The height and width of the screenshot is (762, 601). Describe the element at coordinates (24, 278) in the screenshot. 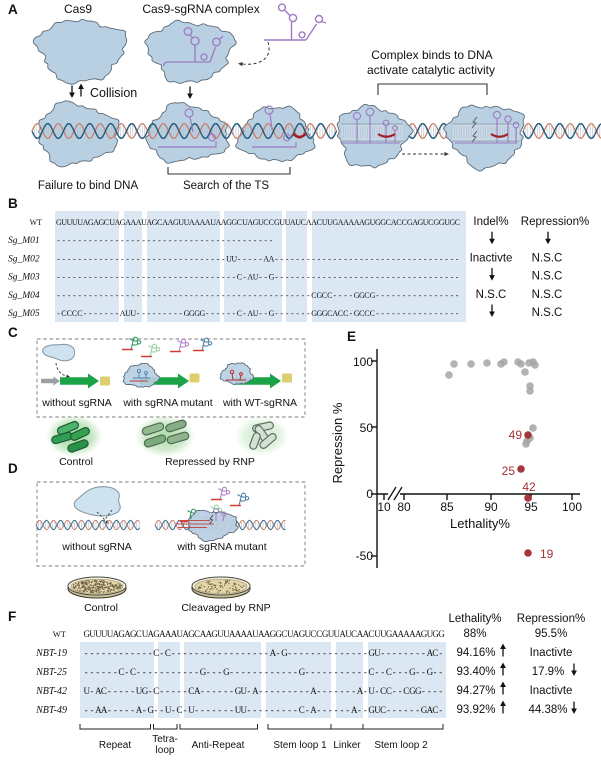

I see `svg-text: Sg_M03` at that location.